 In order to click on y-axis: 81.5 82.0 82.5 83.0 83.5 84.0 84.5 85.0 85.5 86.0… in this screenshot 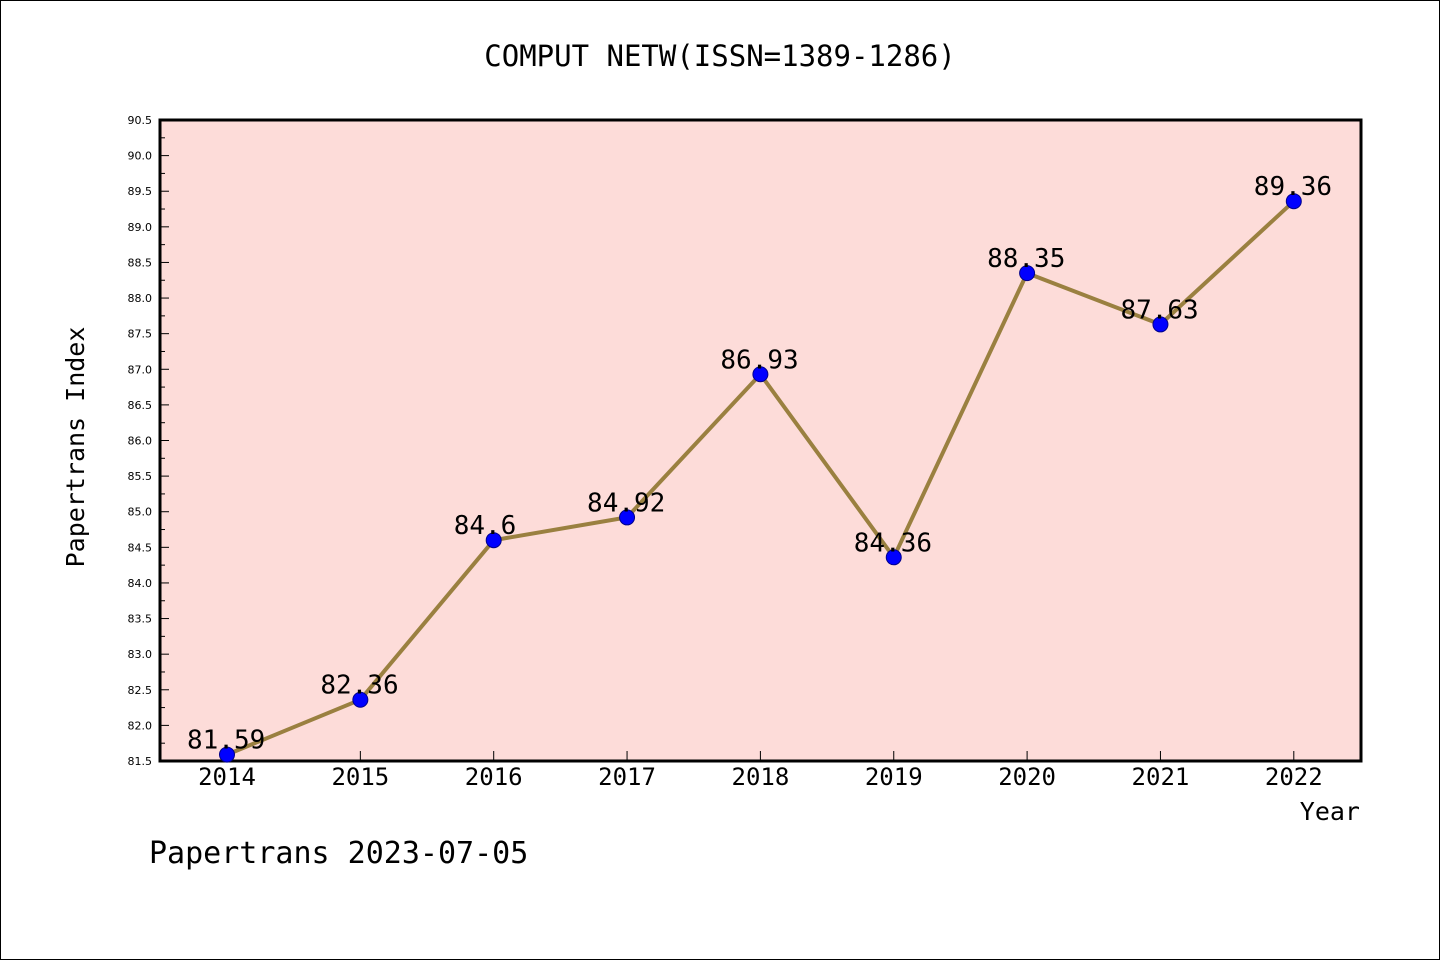, I will do `click(148, 441)`.